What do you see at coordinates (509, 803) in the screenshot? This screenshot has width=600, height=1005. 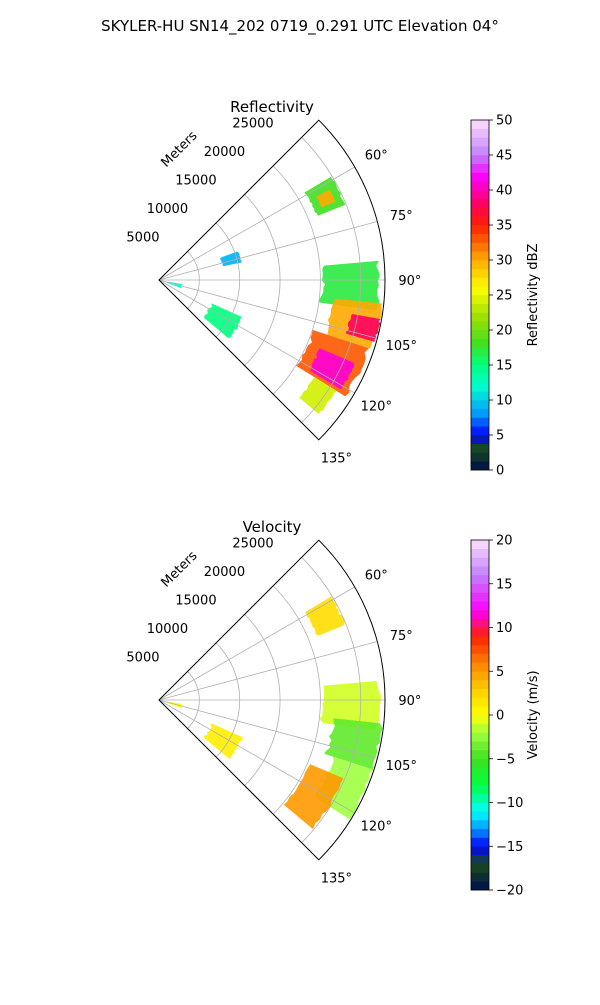 I see `colorbar-tick-label: −10` at bounding box center [509, 803].